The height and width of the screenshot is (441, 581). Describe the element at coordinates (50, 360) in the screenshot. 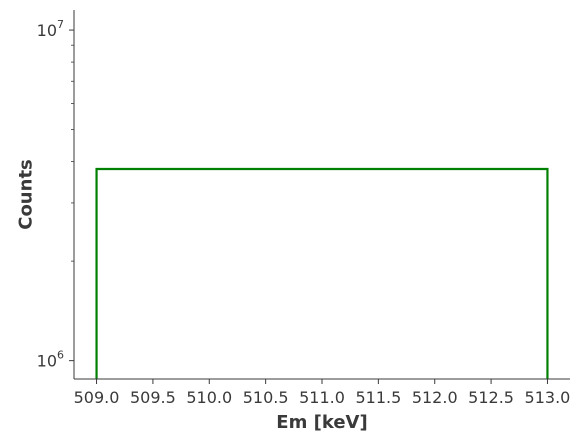

I see `y-tick-label: 10⁶` at that location.